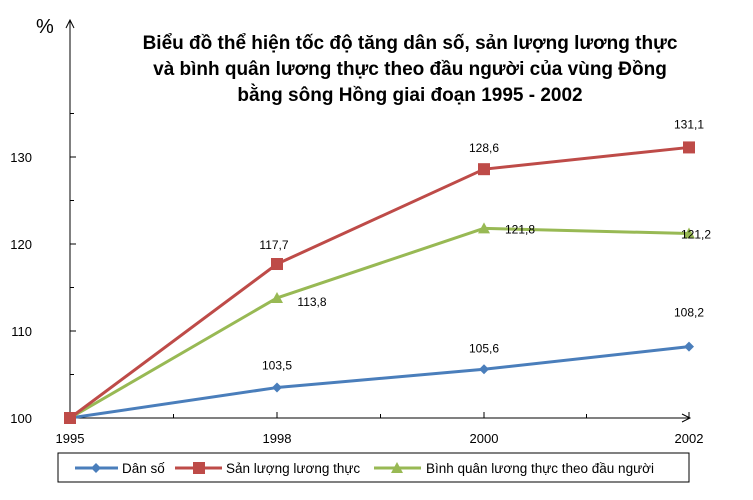  I want to click on legend-label: Dân số, so click(143, 468).